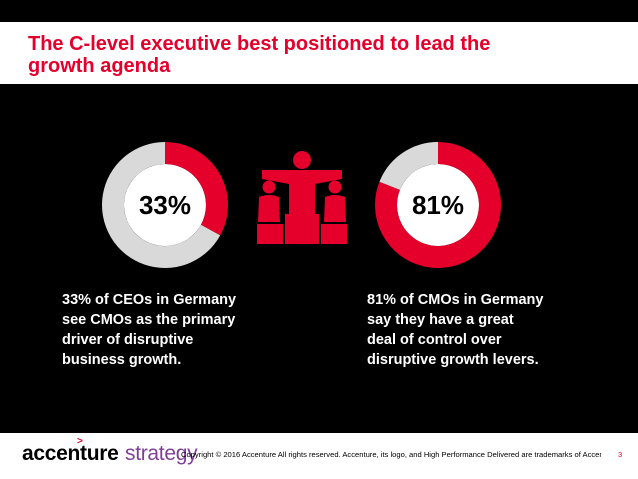 This screenshot has height=479, width=638. Describe the element at coordinates (99, 66) in the screenshot. I see `slide-title-line-2: growth agenda` at that location.